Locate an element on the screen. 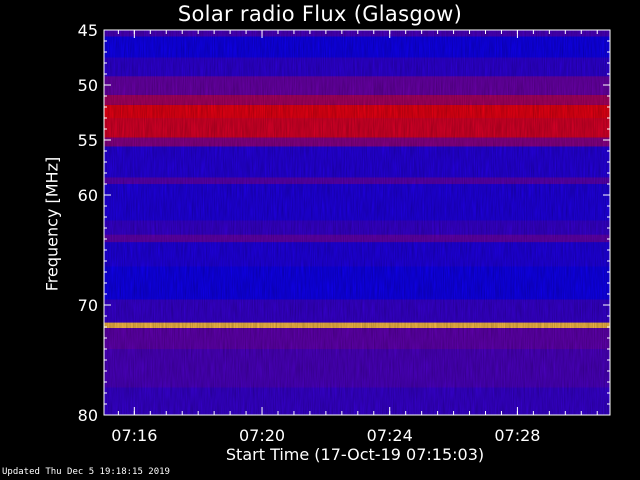  x-tick-label: 07:20 is located at coordinates (262, 435).